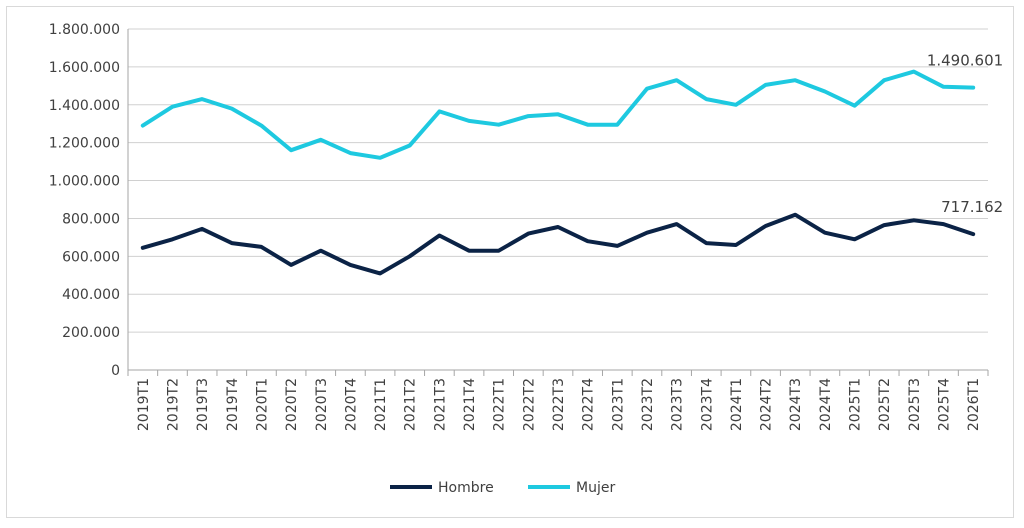 The image size is (1024, 528). Describe the element at coordinates (648, 404) in the screenshot. I see `x-tick-label: 2023T2` at that location.